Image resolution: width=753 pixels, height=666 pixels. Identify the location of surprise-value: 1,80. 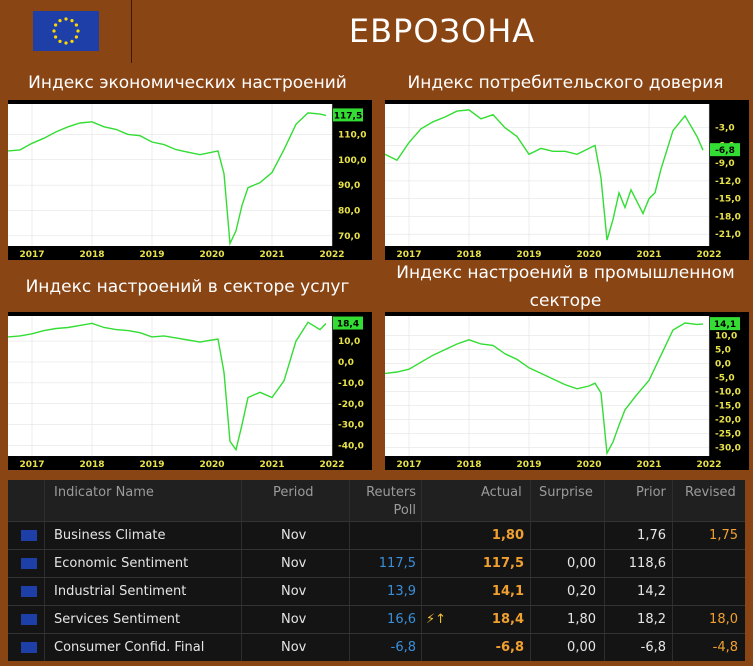
(581, 619).